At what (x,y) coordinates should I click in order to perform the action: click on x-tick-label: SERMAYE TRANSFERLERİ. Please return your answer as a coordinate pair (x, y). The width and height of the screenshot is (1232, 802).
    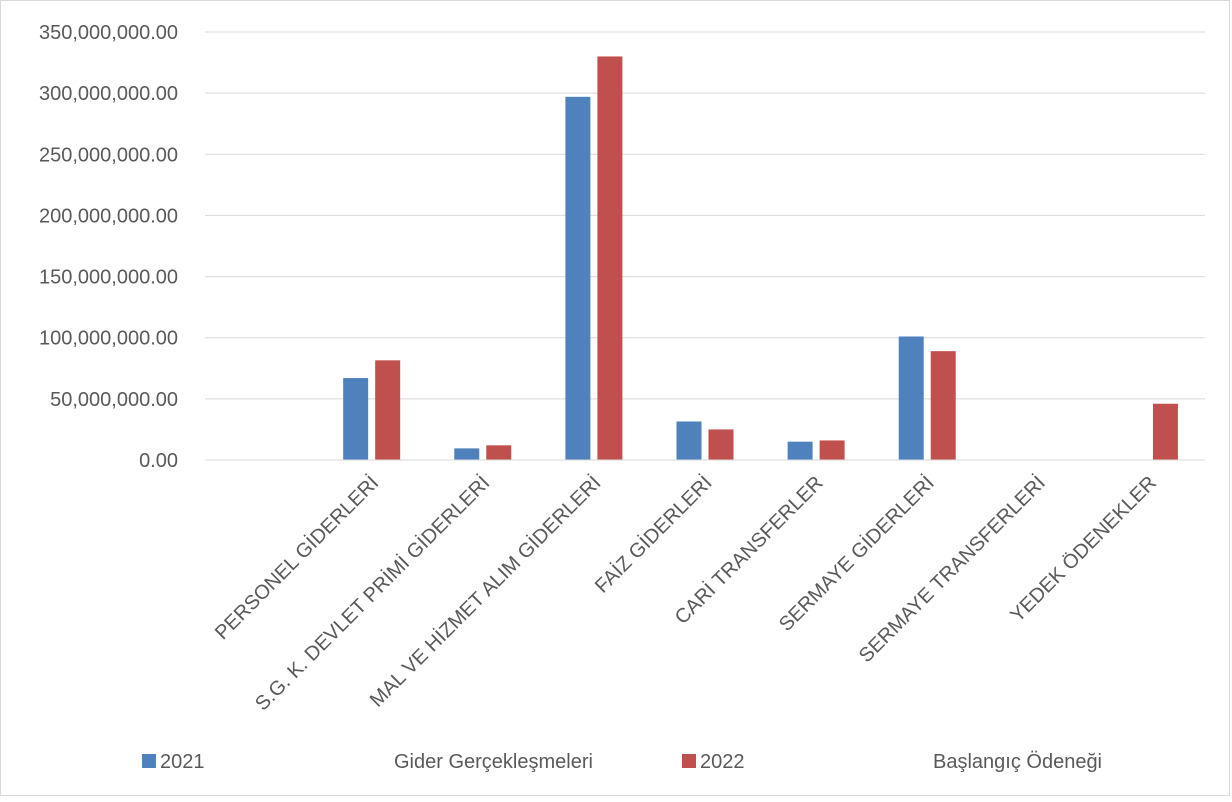
    Looking at the image, I should click on (952, 569).